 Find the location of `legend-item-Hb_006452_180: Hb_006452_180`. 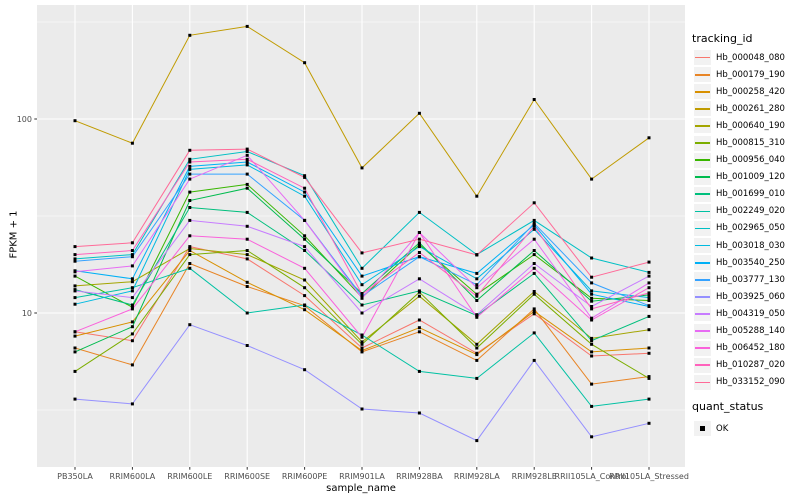

legend-item-Hb_006452_180: Hb_006452_180 is located at coordinates (739, 348).